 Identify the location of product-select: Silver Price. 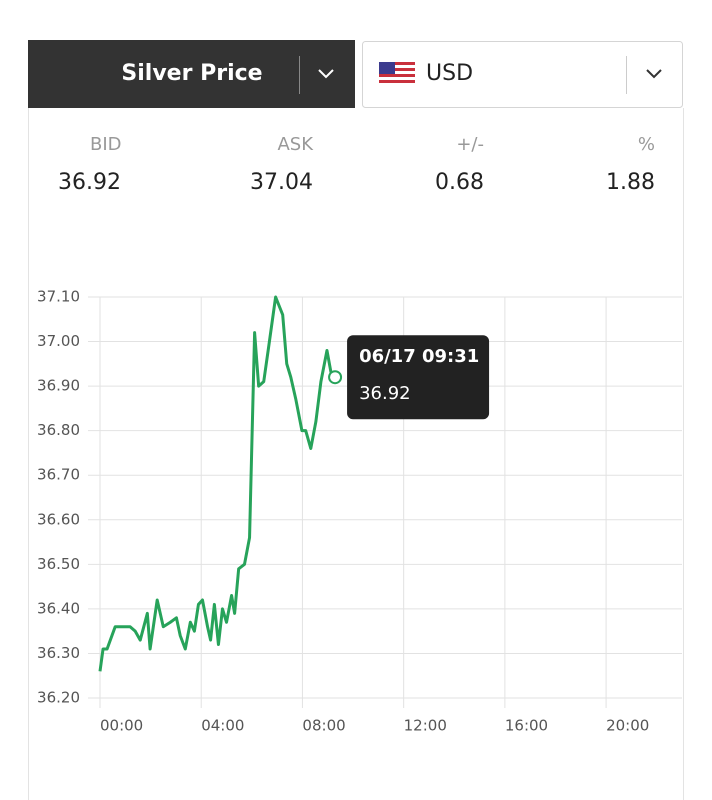
(191, 74).